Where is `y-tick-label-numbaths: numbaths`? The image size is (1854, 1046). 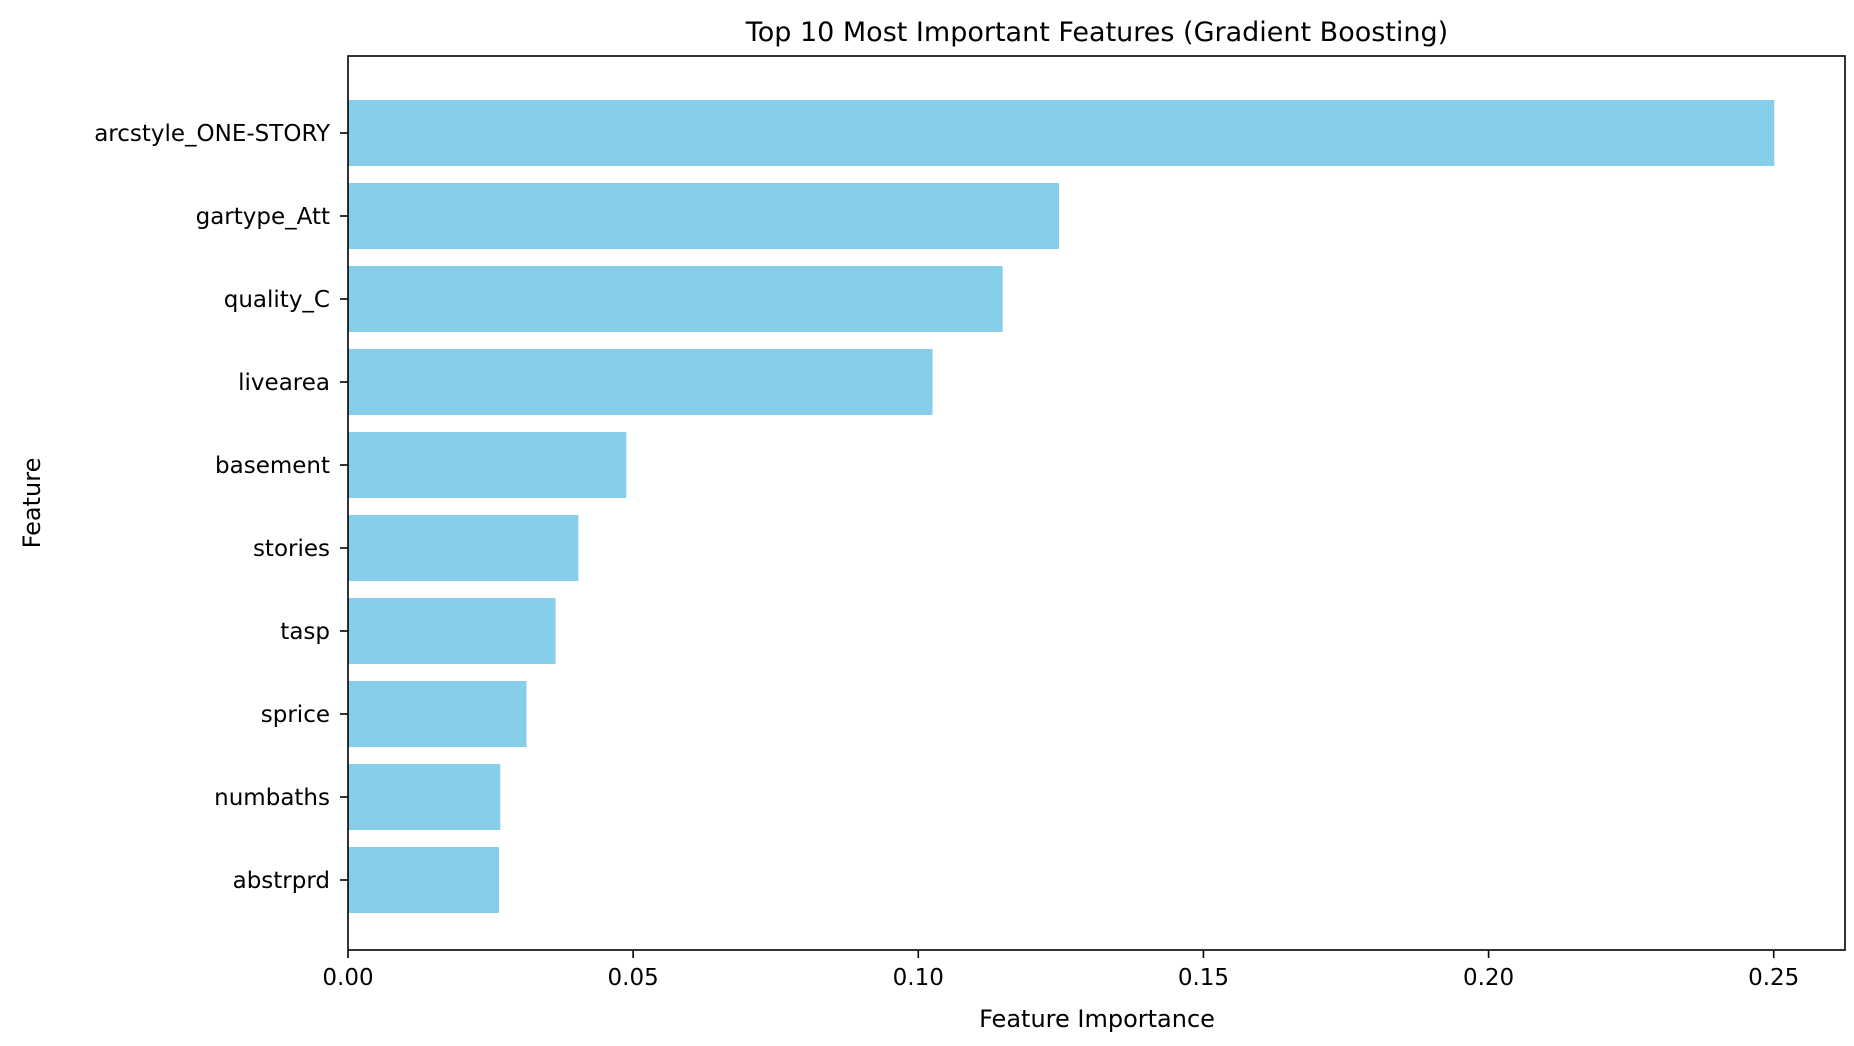 y-tick-label-numbaths: numbaths is located at coordinates (272, 798).